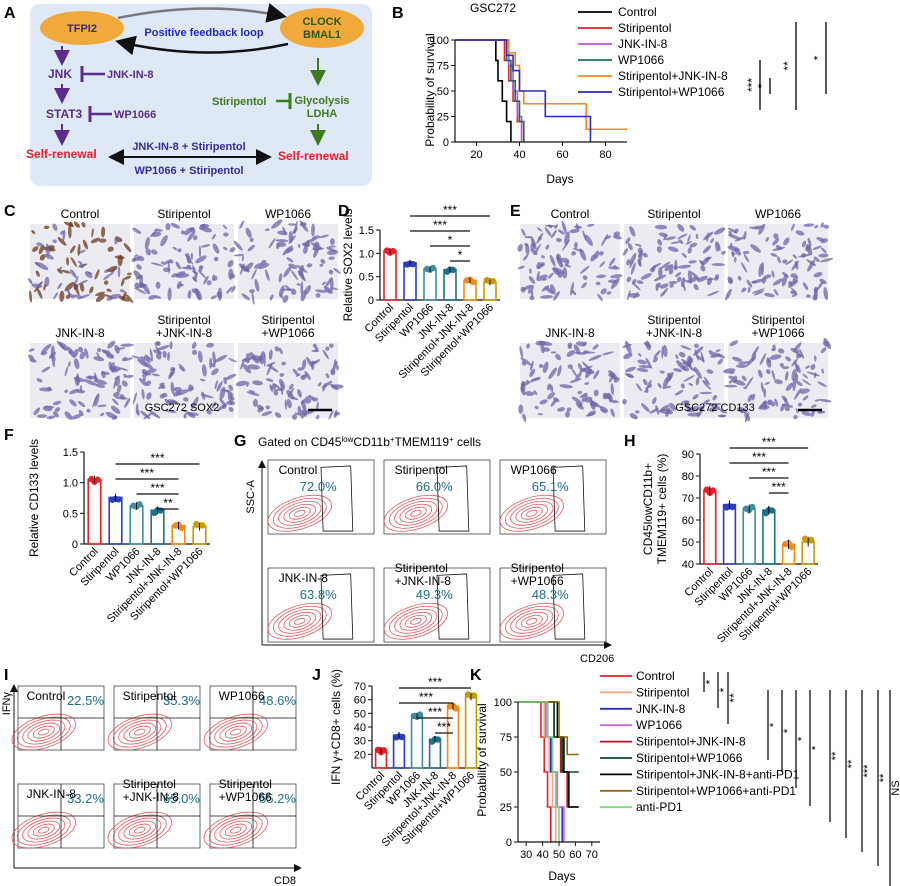 The height and width of the screenshot is (886, 900). What do you see at coordinates (168, 503) in the screenshot?
I see `panel-f-sig-label: **` at bounding box center [168, 503].